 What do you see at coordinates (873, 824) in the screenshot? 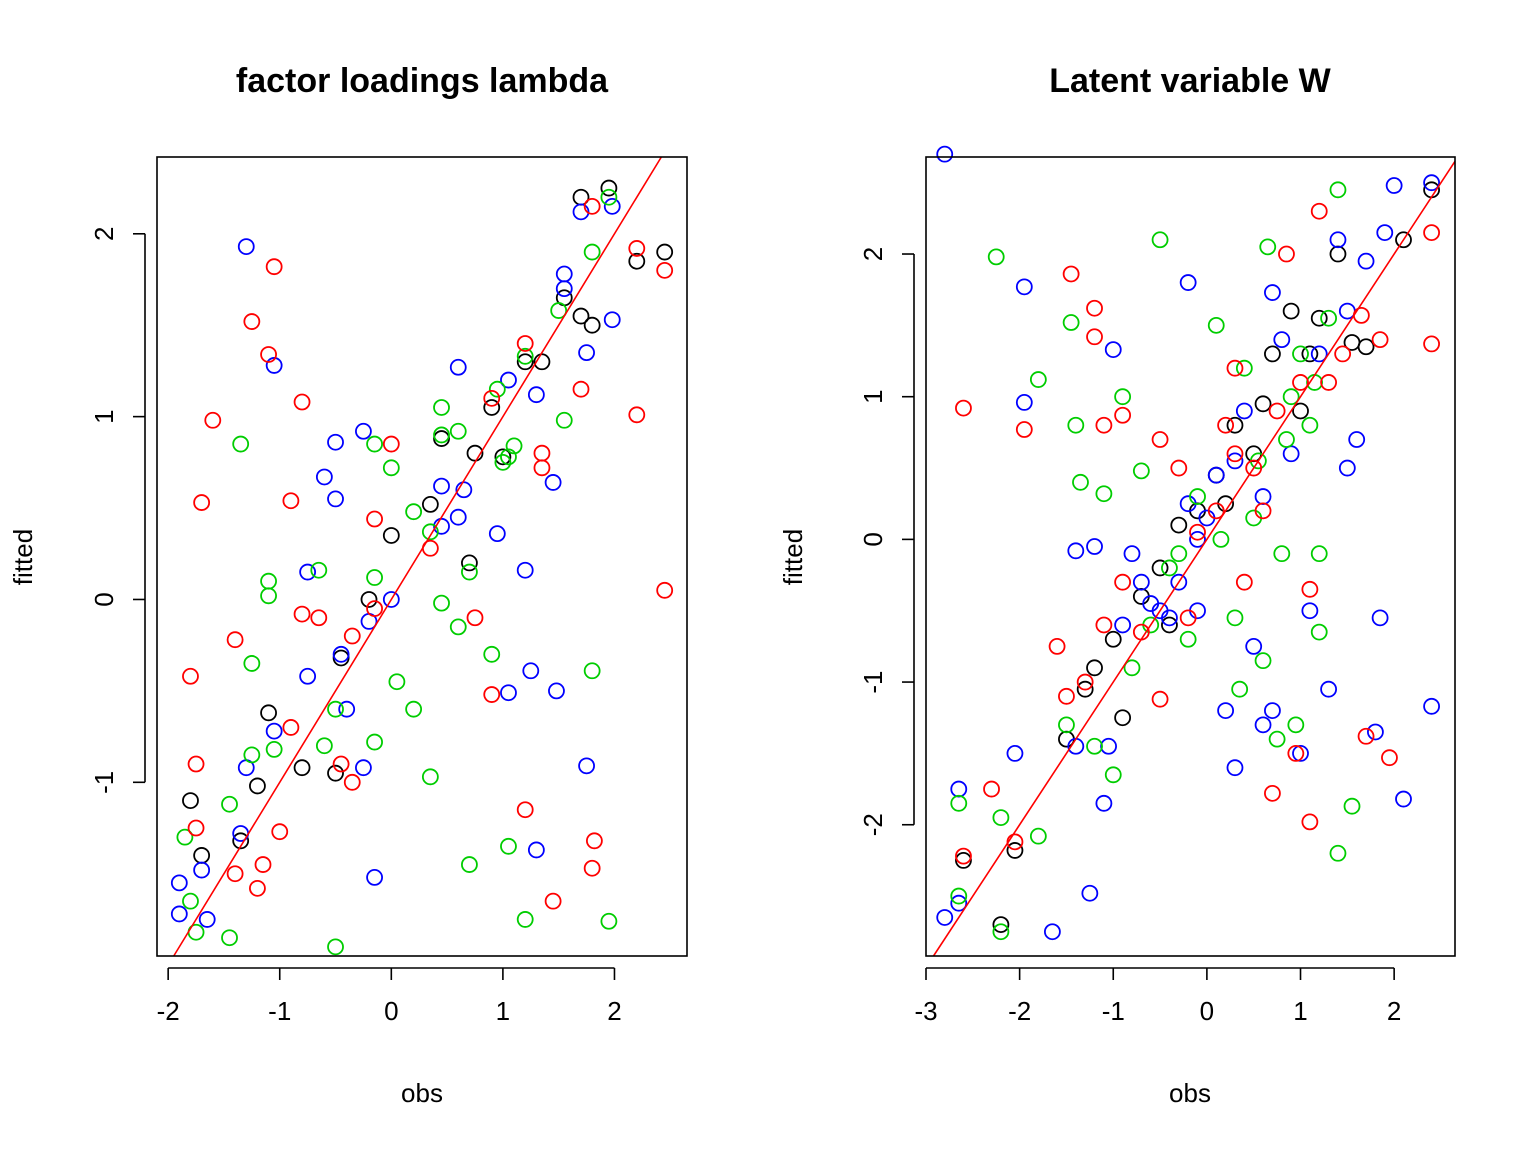
I see `y-tick-label: -2` at bounding box center [873, 824].